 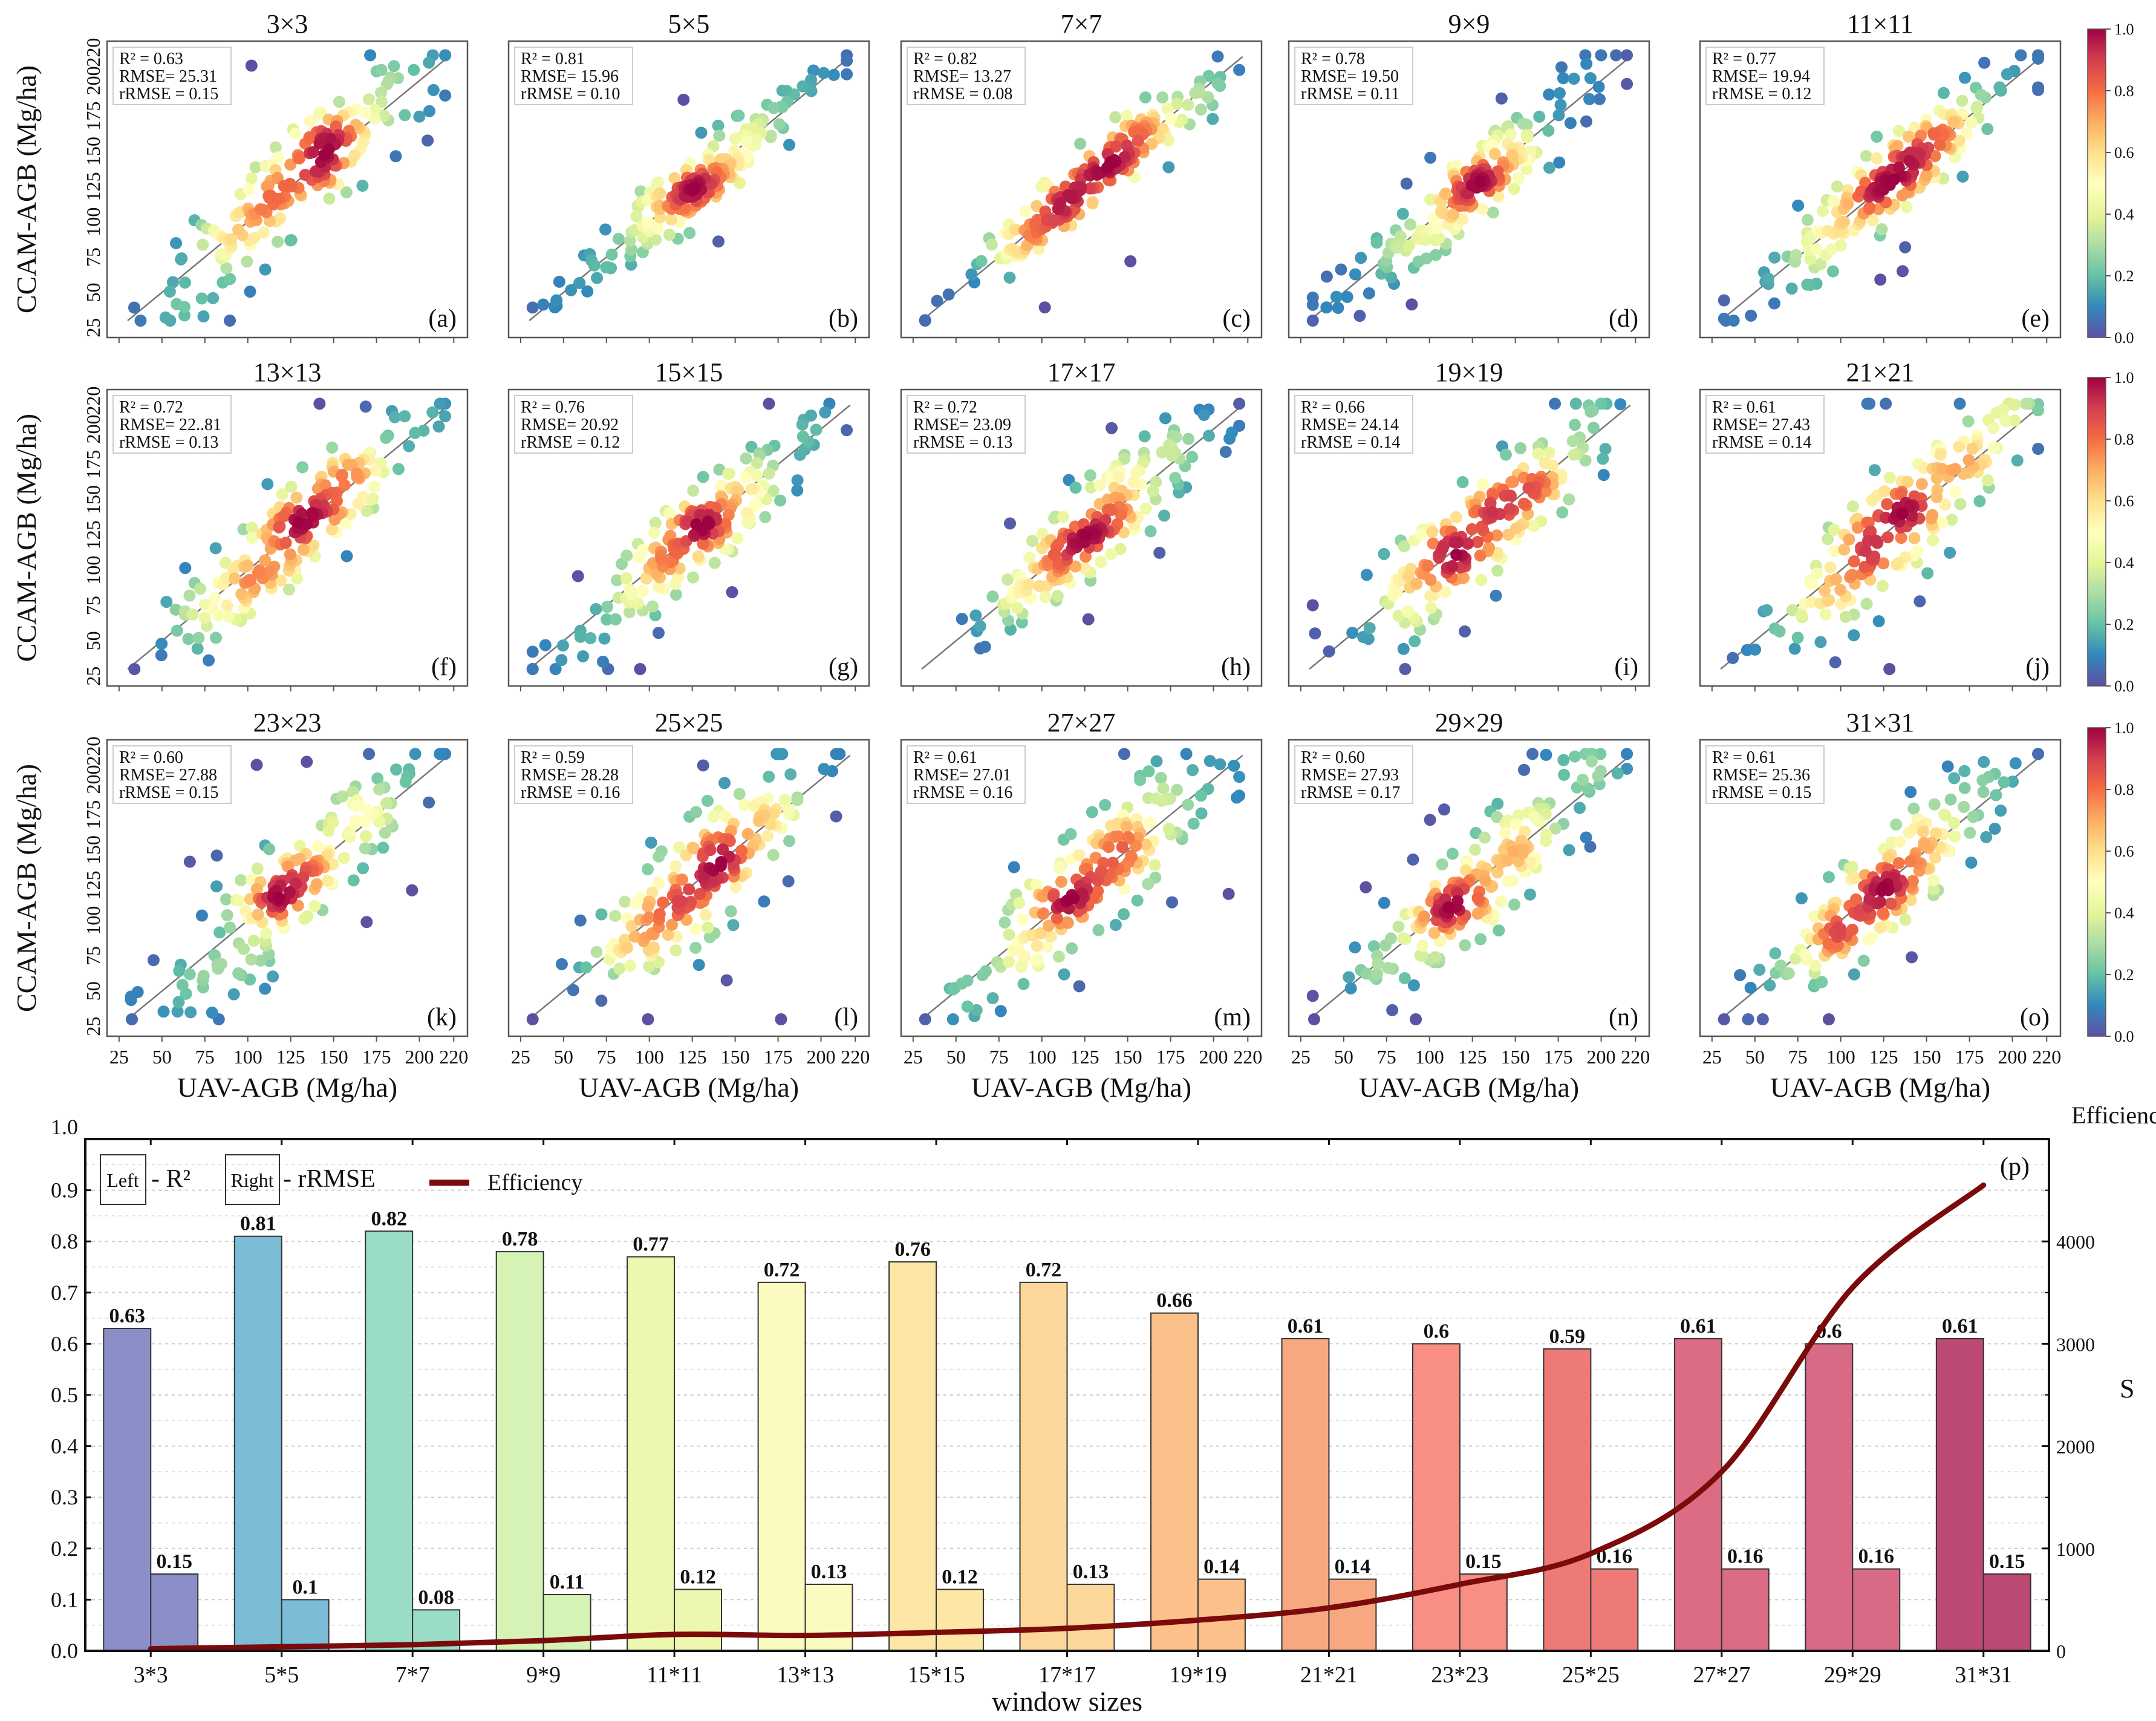 What do you see at coordinates (93, 464) in the screenshot?
I see `y-tick-label: 175` at bounding box center [93, 464].